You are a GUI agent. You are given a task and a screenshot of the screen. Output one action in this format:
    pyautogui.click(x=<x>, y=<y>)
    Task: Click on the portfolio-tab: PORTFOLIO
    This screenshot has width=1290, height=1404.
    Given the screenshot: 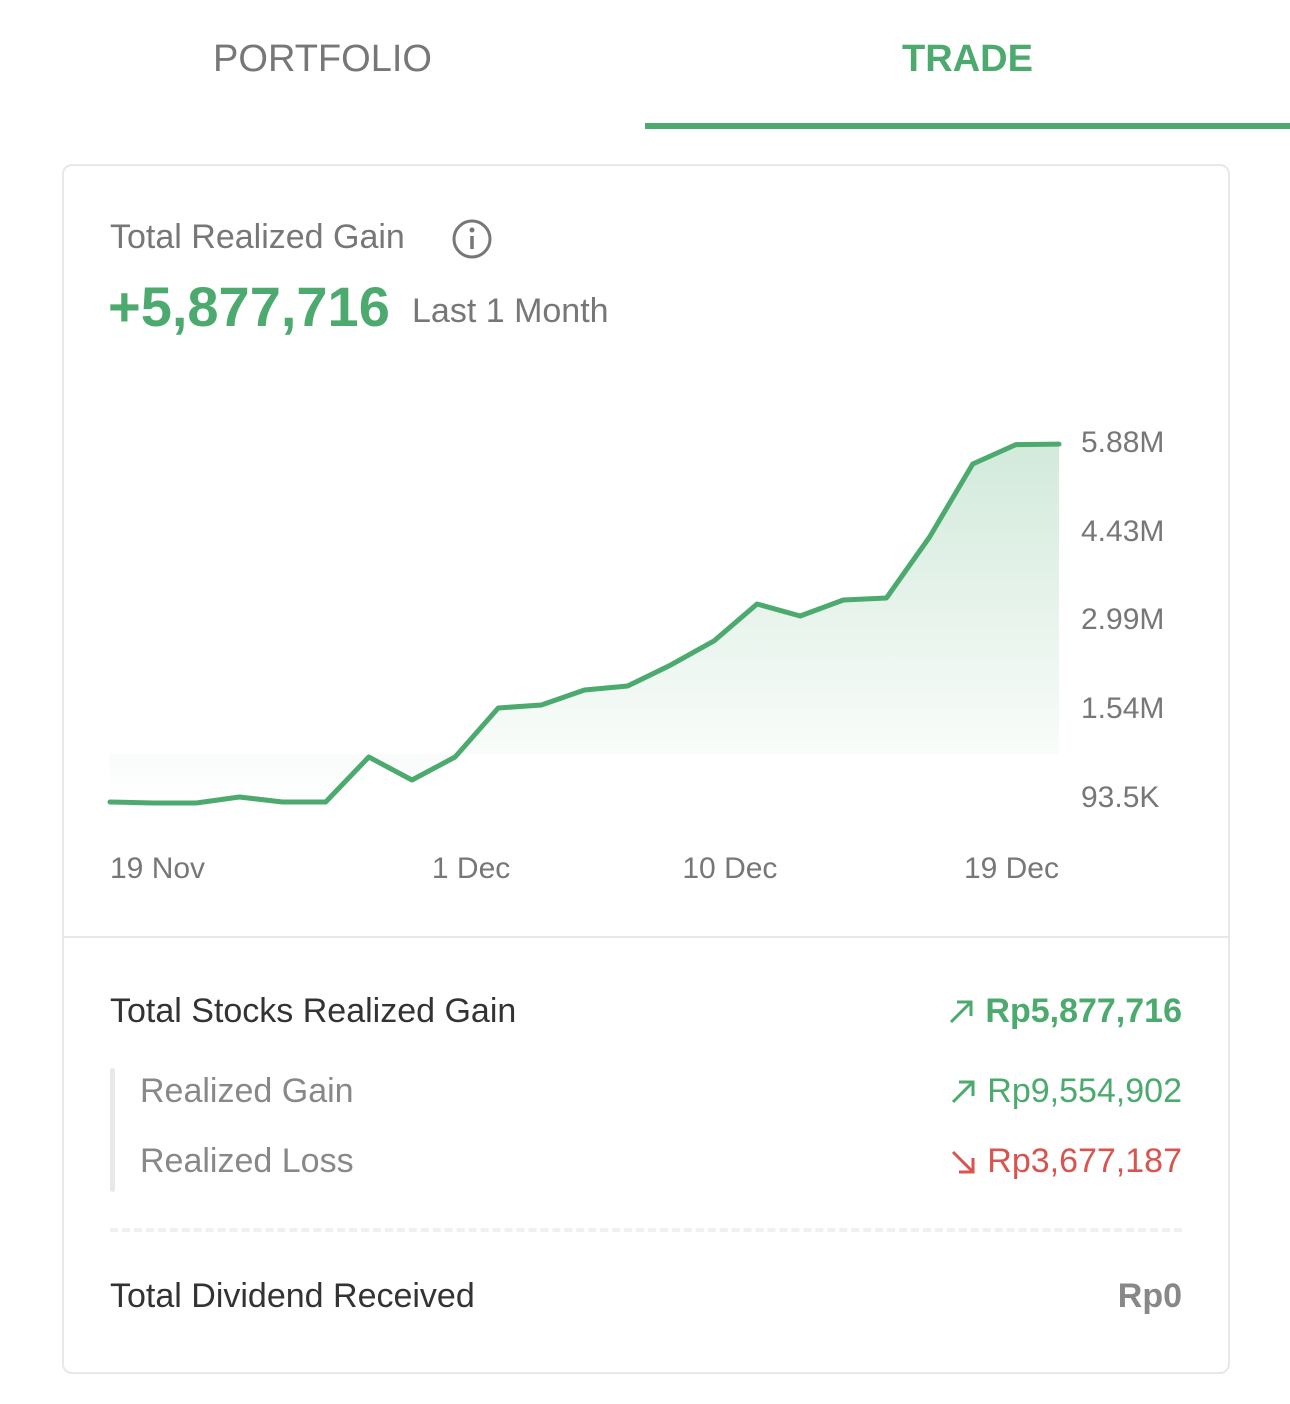 What is the action you would take?
    pyautogui.click(x=322, y=59)
    